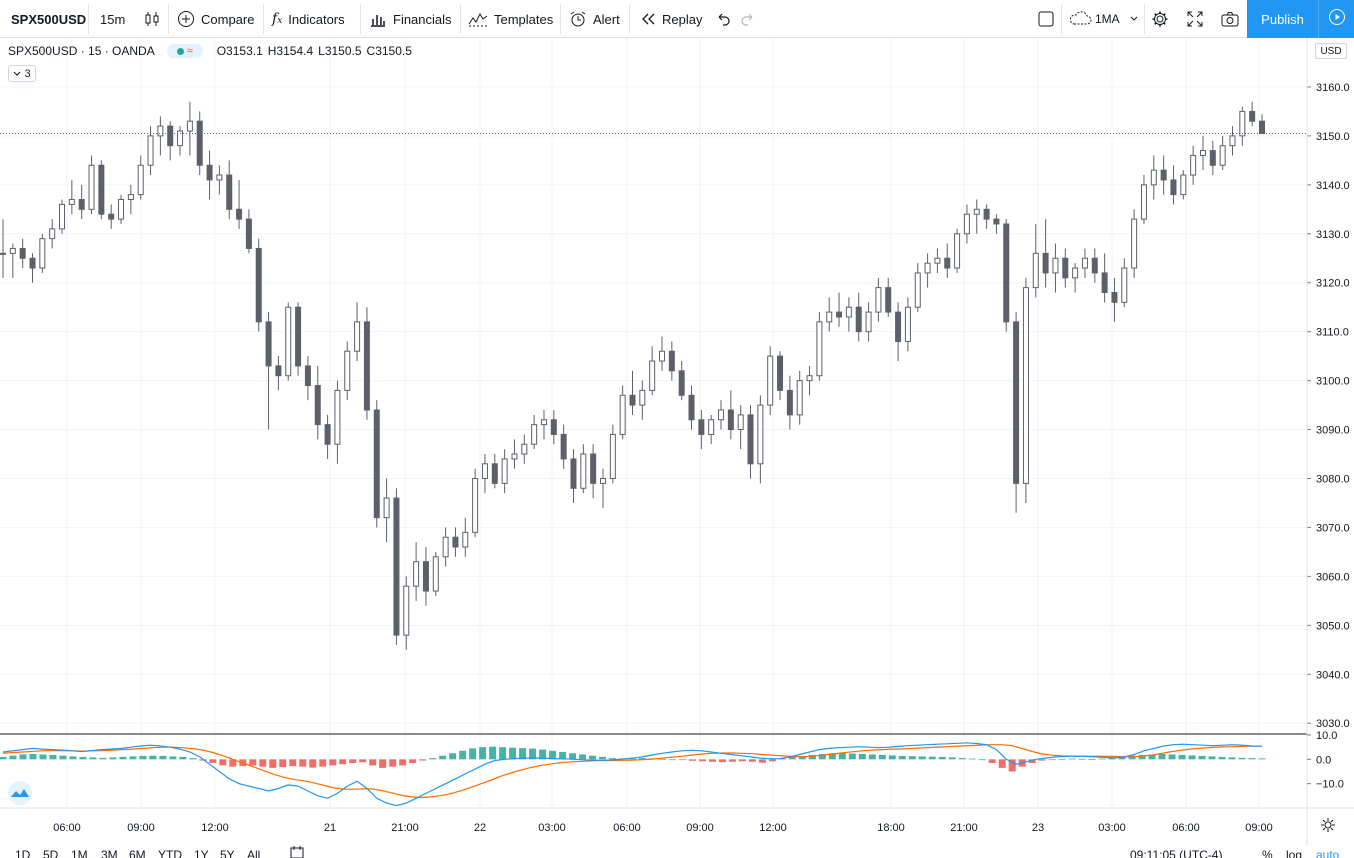  What do you see at coordinates (1328, 853) in the screenshot?
I see `auto-toggle: auto` at bounding box center [1328, 853].